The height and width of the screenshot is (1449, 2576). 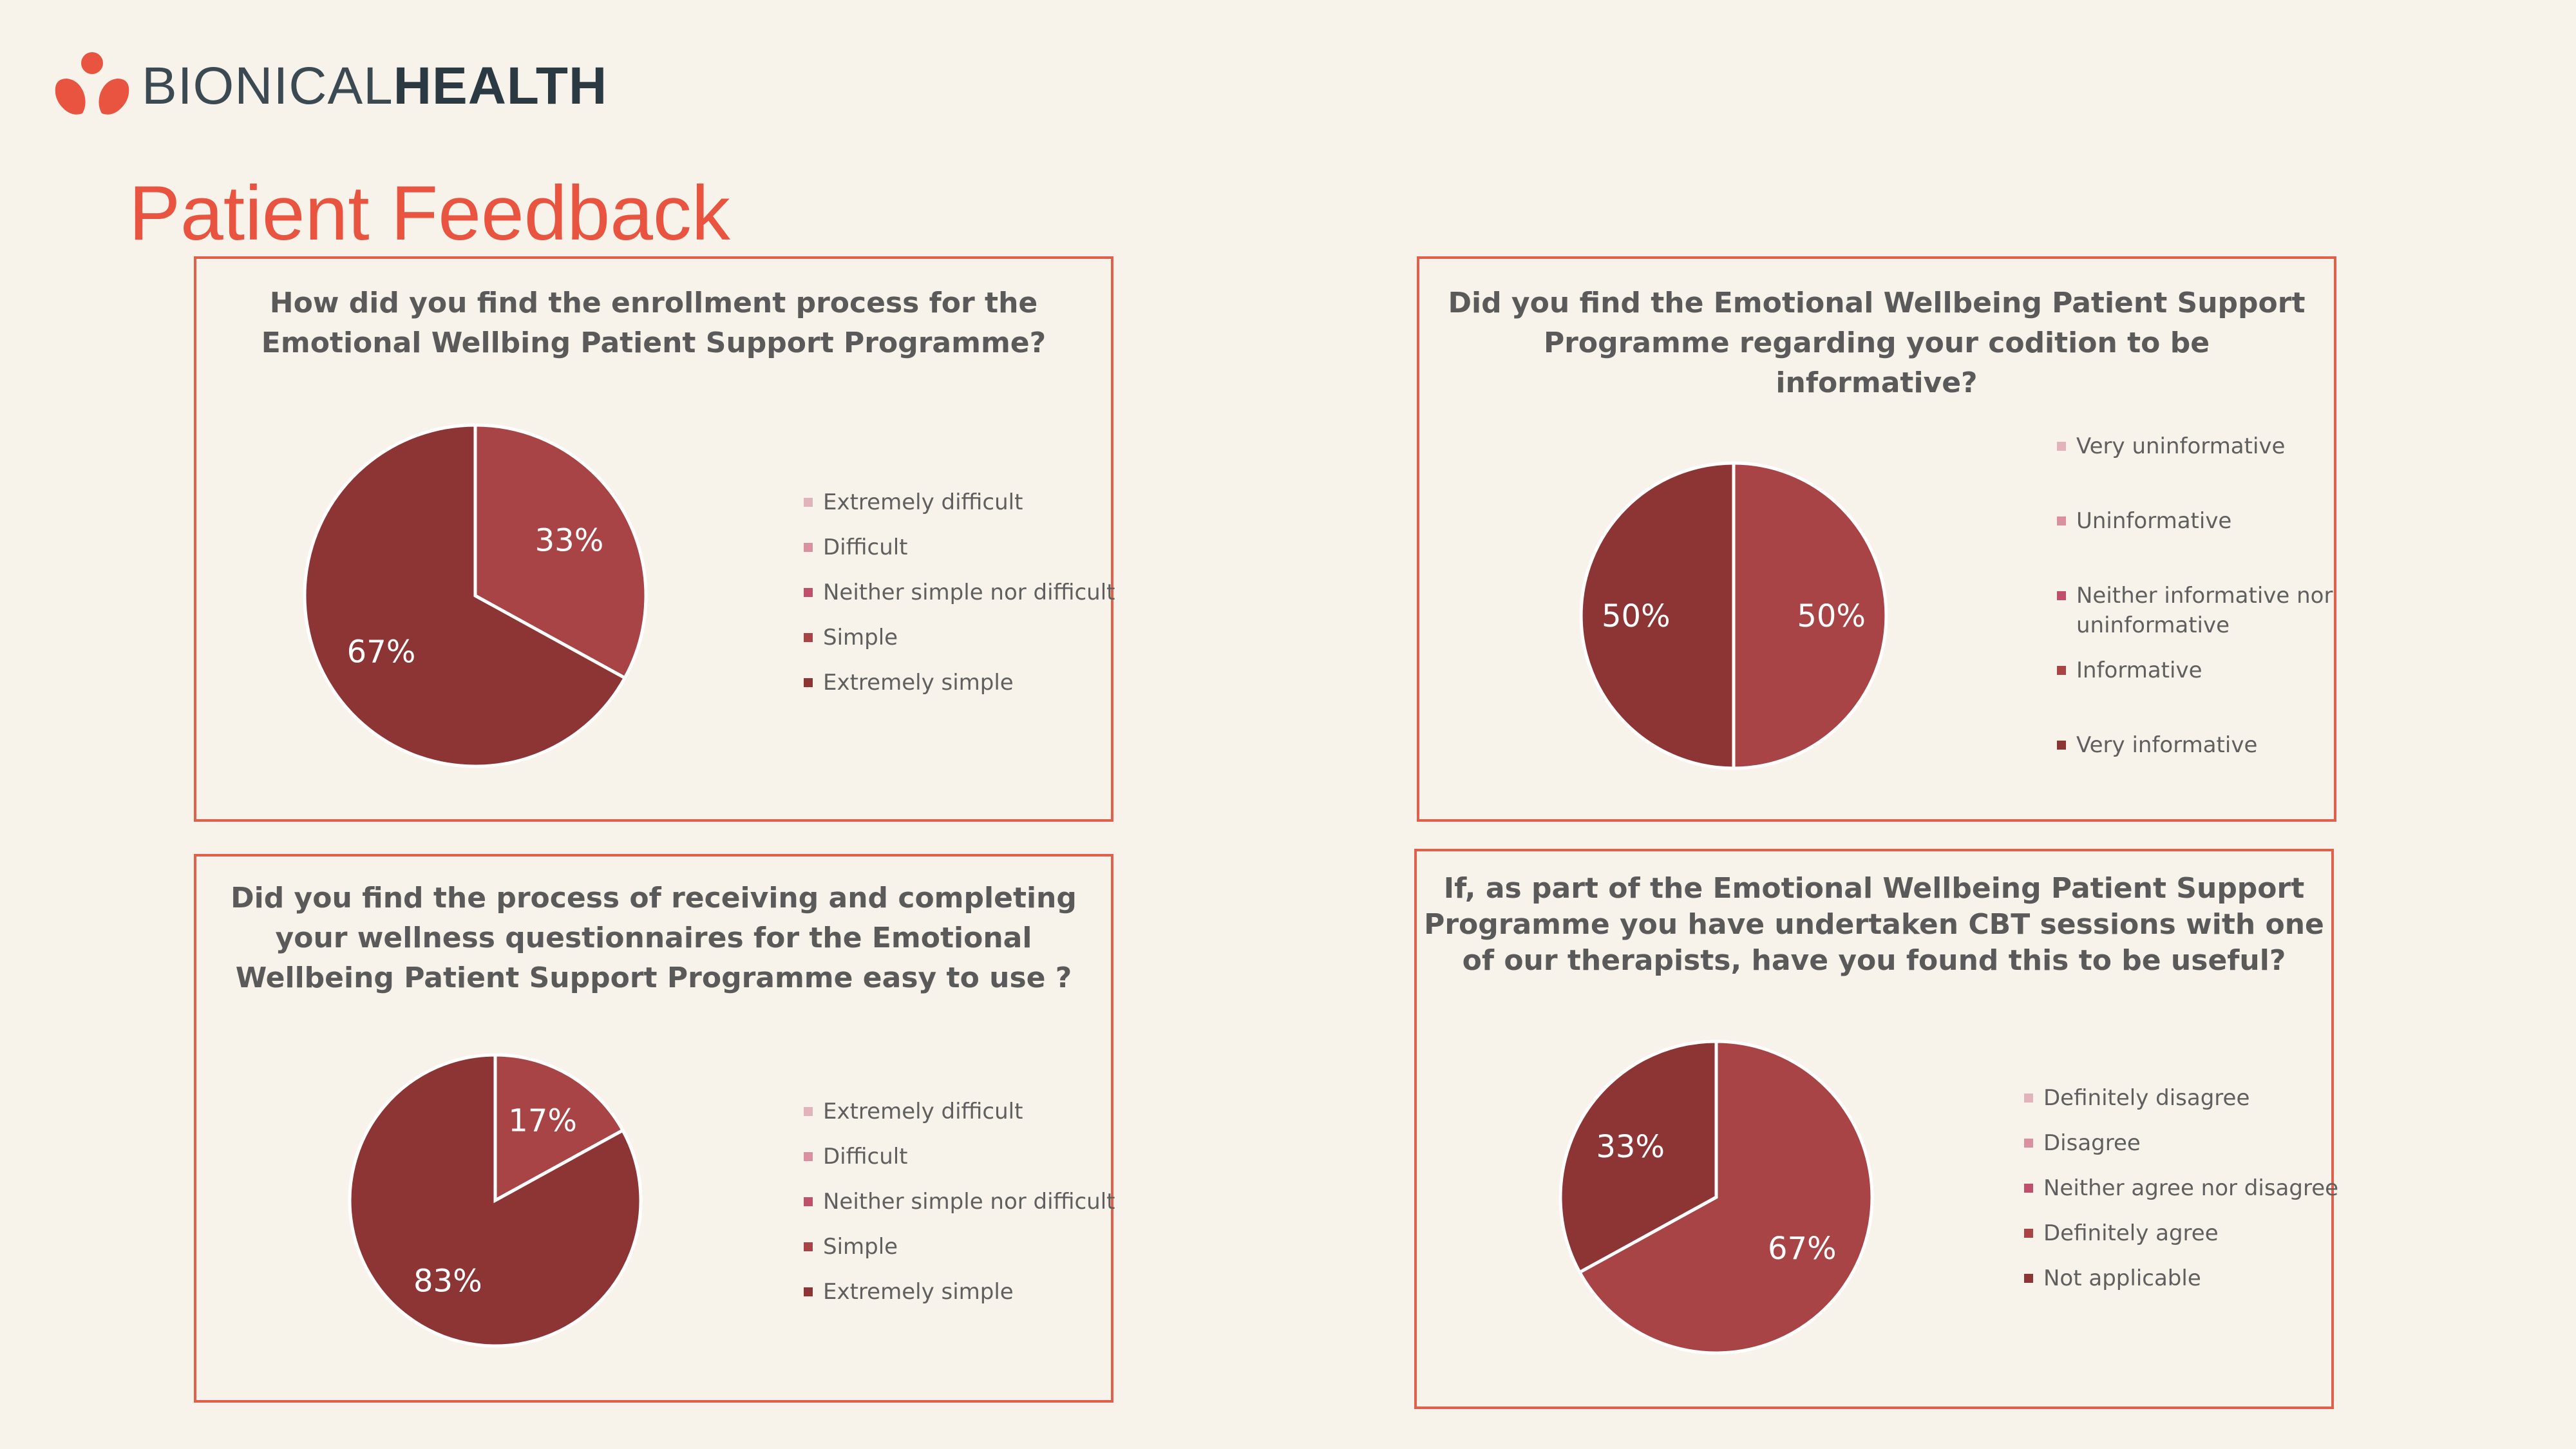 I want to click on pie-slice-informative, so click(x=1810, y=615).